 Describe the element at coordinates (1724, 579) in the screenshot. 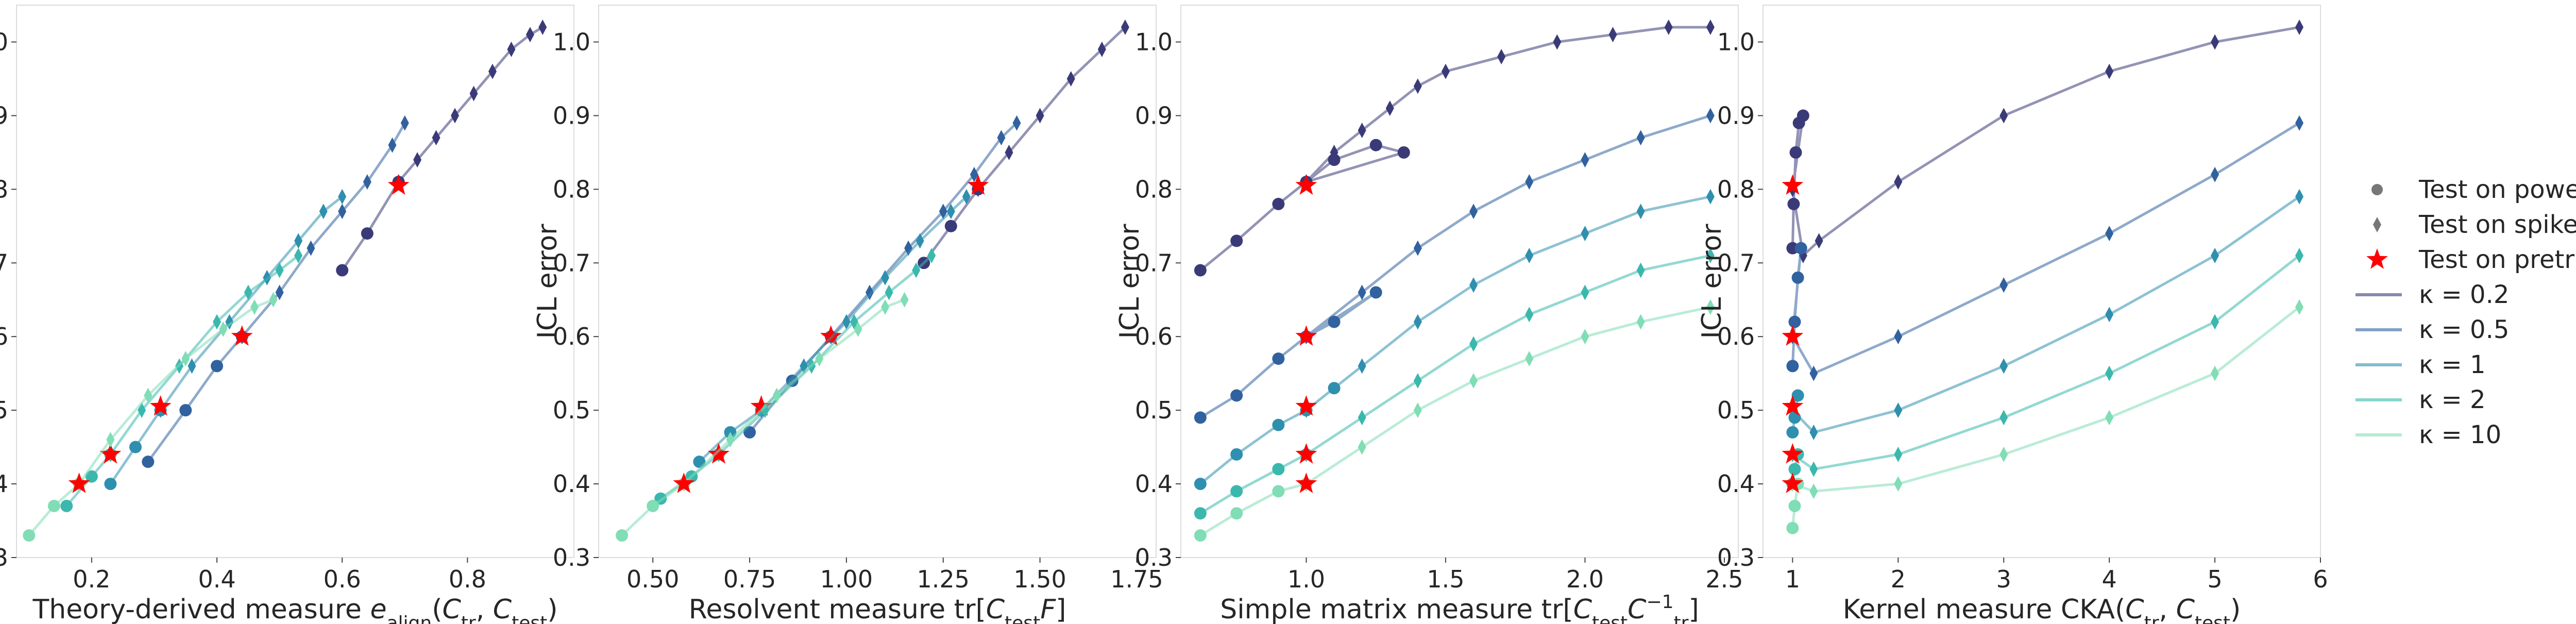

I see `x-tick-label: 2.5` at that location.